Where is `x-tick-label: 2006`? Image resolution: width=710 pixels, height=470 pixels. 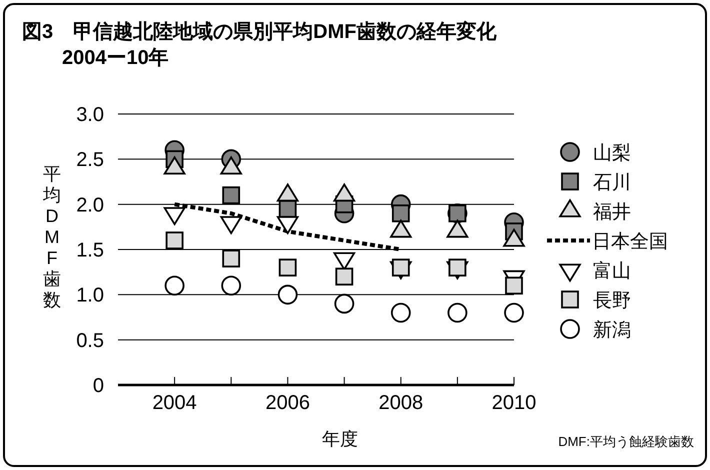
x-tick-label: 2006 is located at coordinates (287, 403).